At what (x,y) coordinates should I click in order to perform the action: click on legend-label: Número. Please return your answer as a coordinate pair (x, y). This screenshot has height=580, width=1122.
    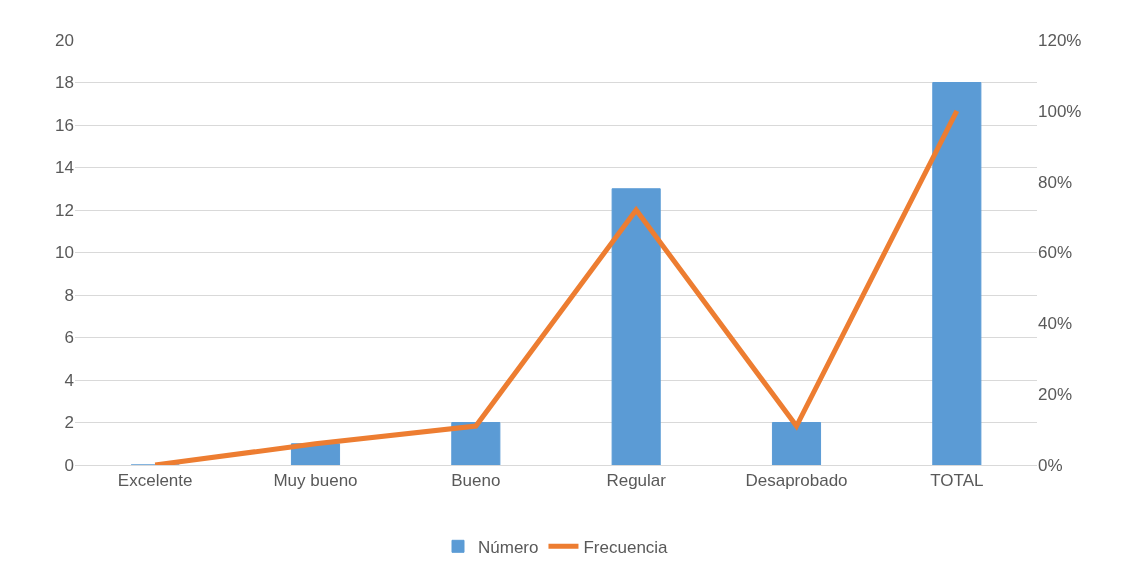
    Looking at the image, I should click on (508, 547).